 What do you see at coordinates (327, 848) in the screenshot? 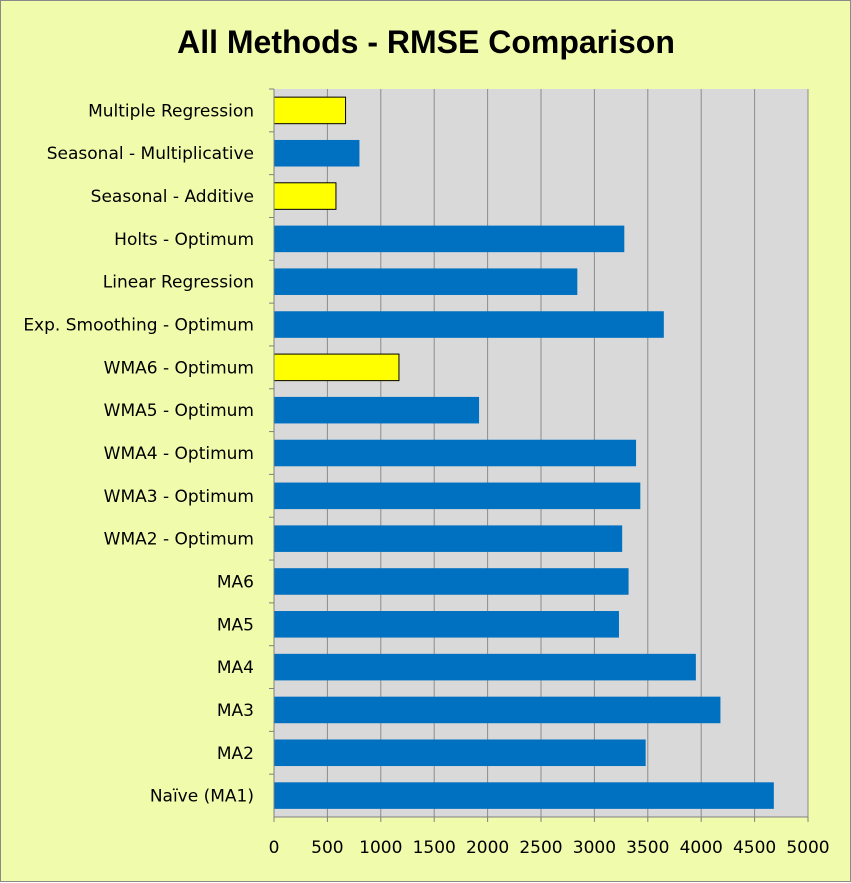
I see `x-tick-label: 500` at bounding box center [327, 848].